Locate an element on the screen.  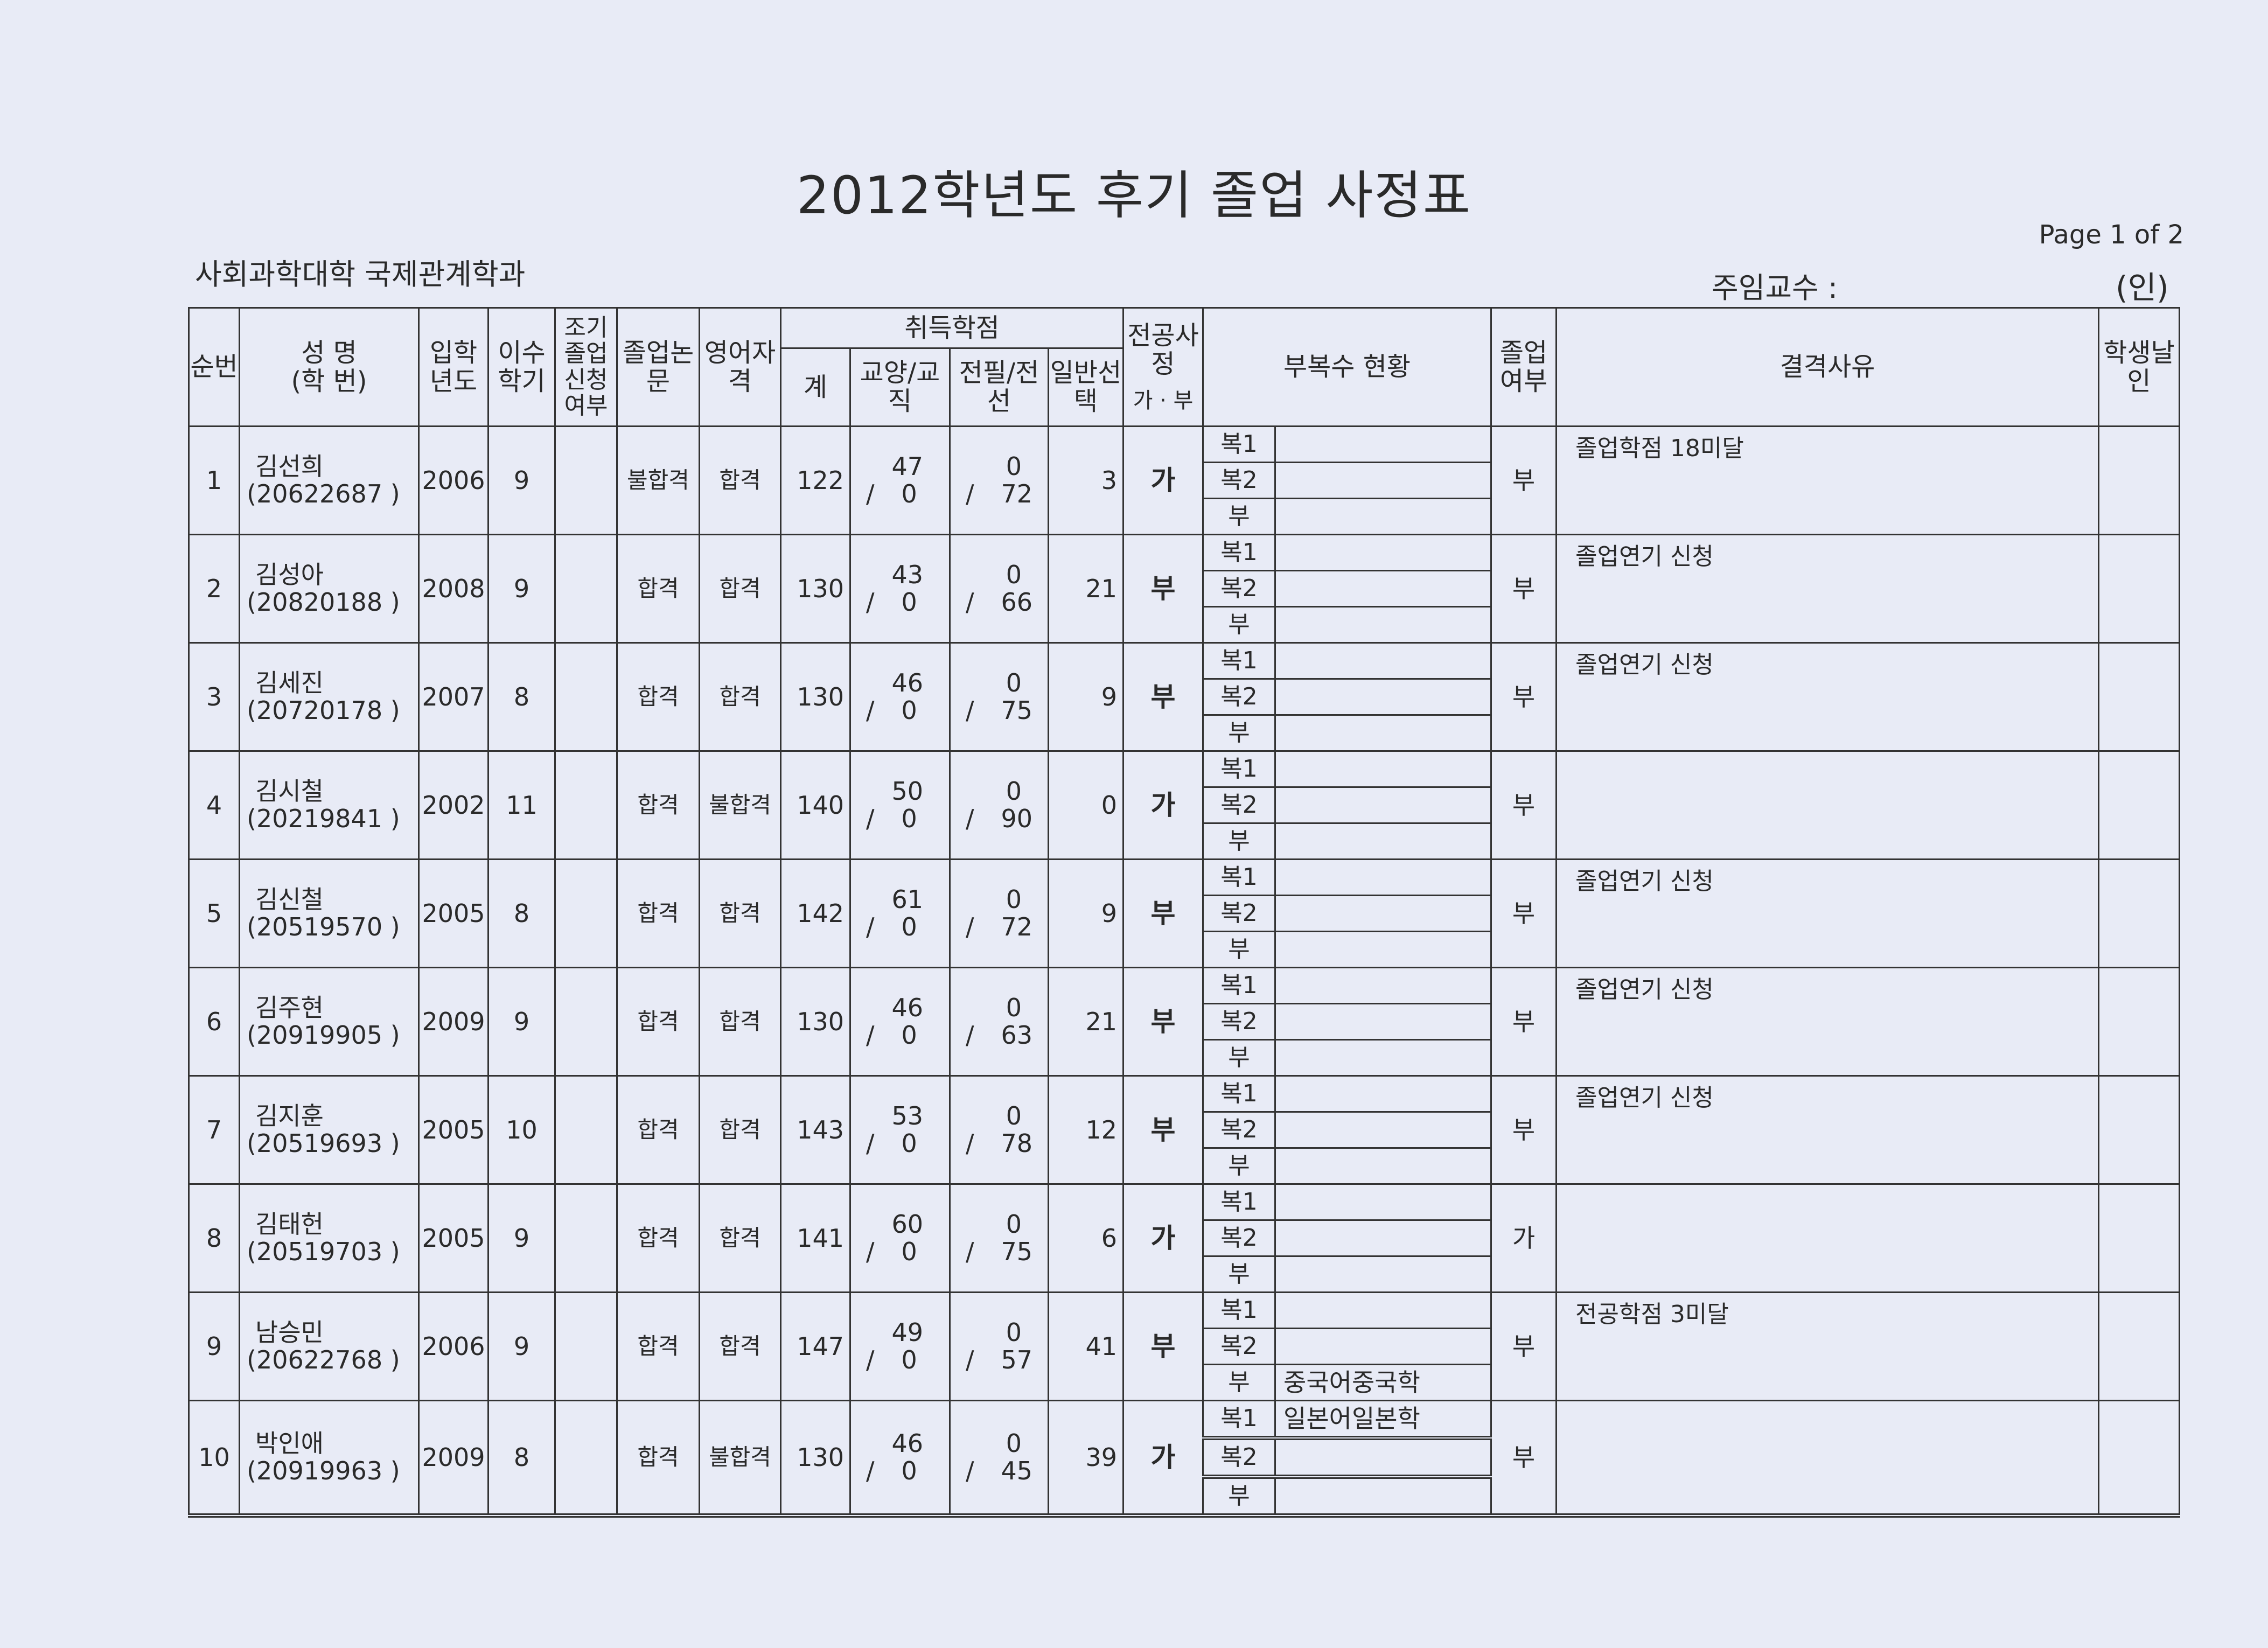
major-elective-credits: 57 is located at coordinates (1017, 1359).